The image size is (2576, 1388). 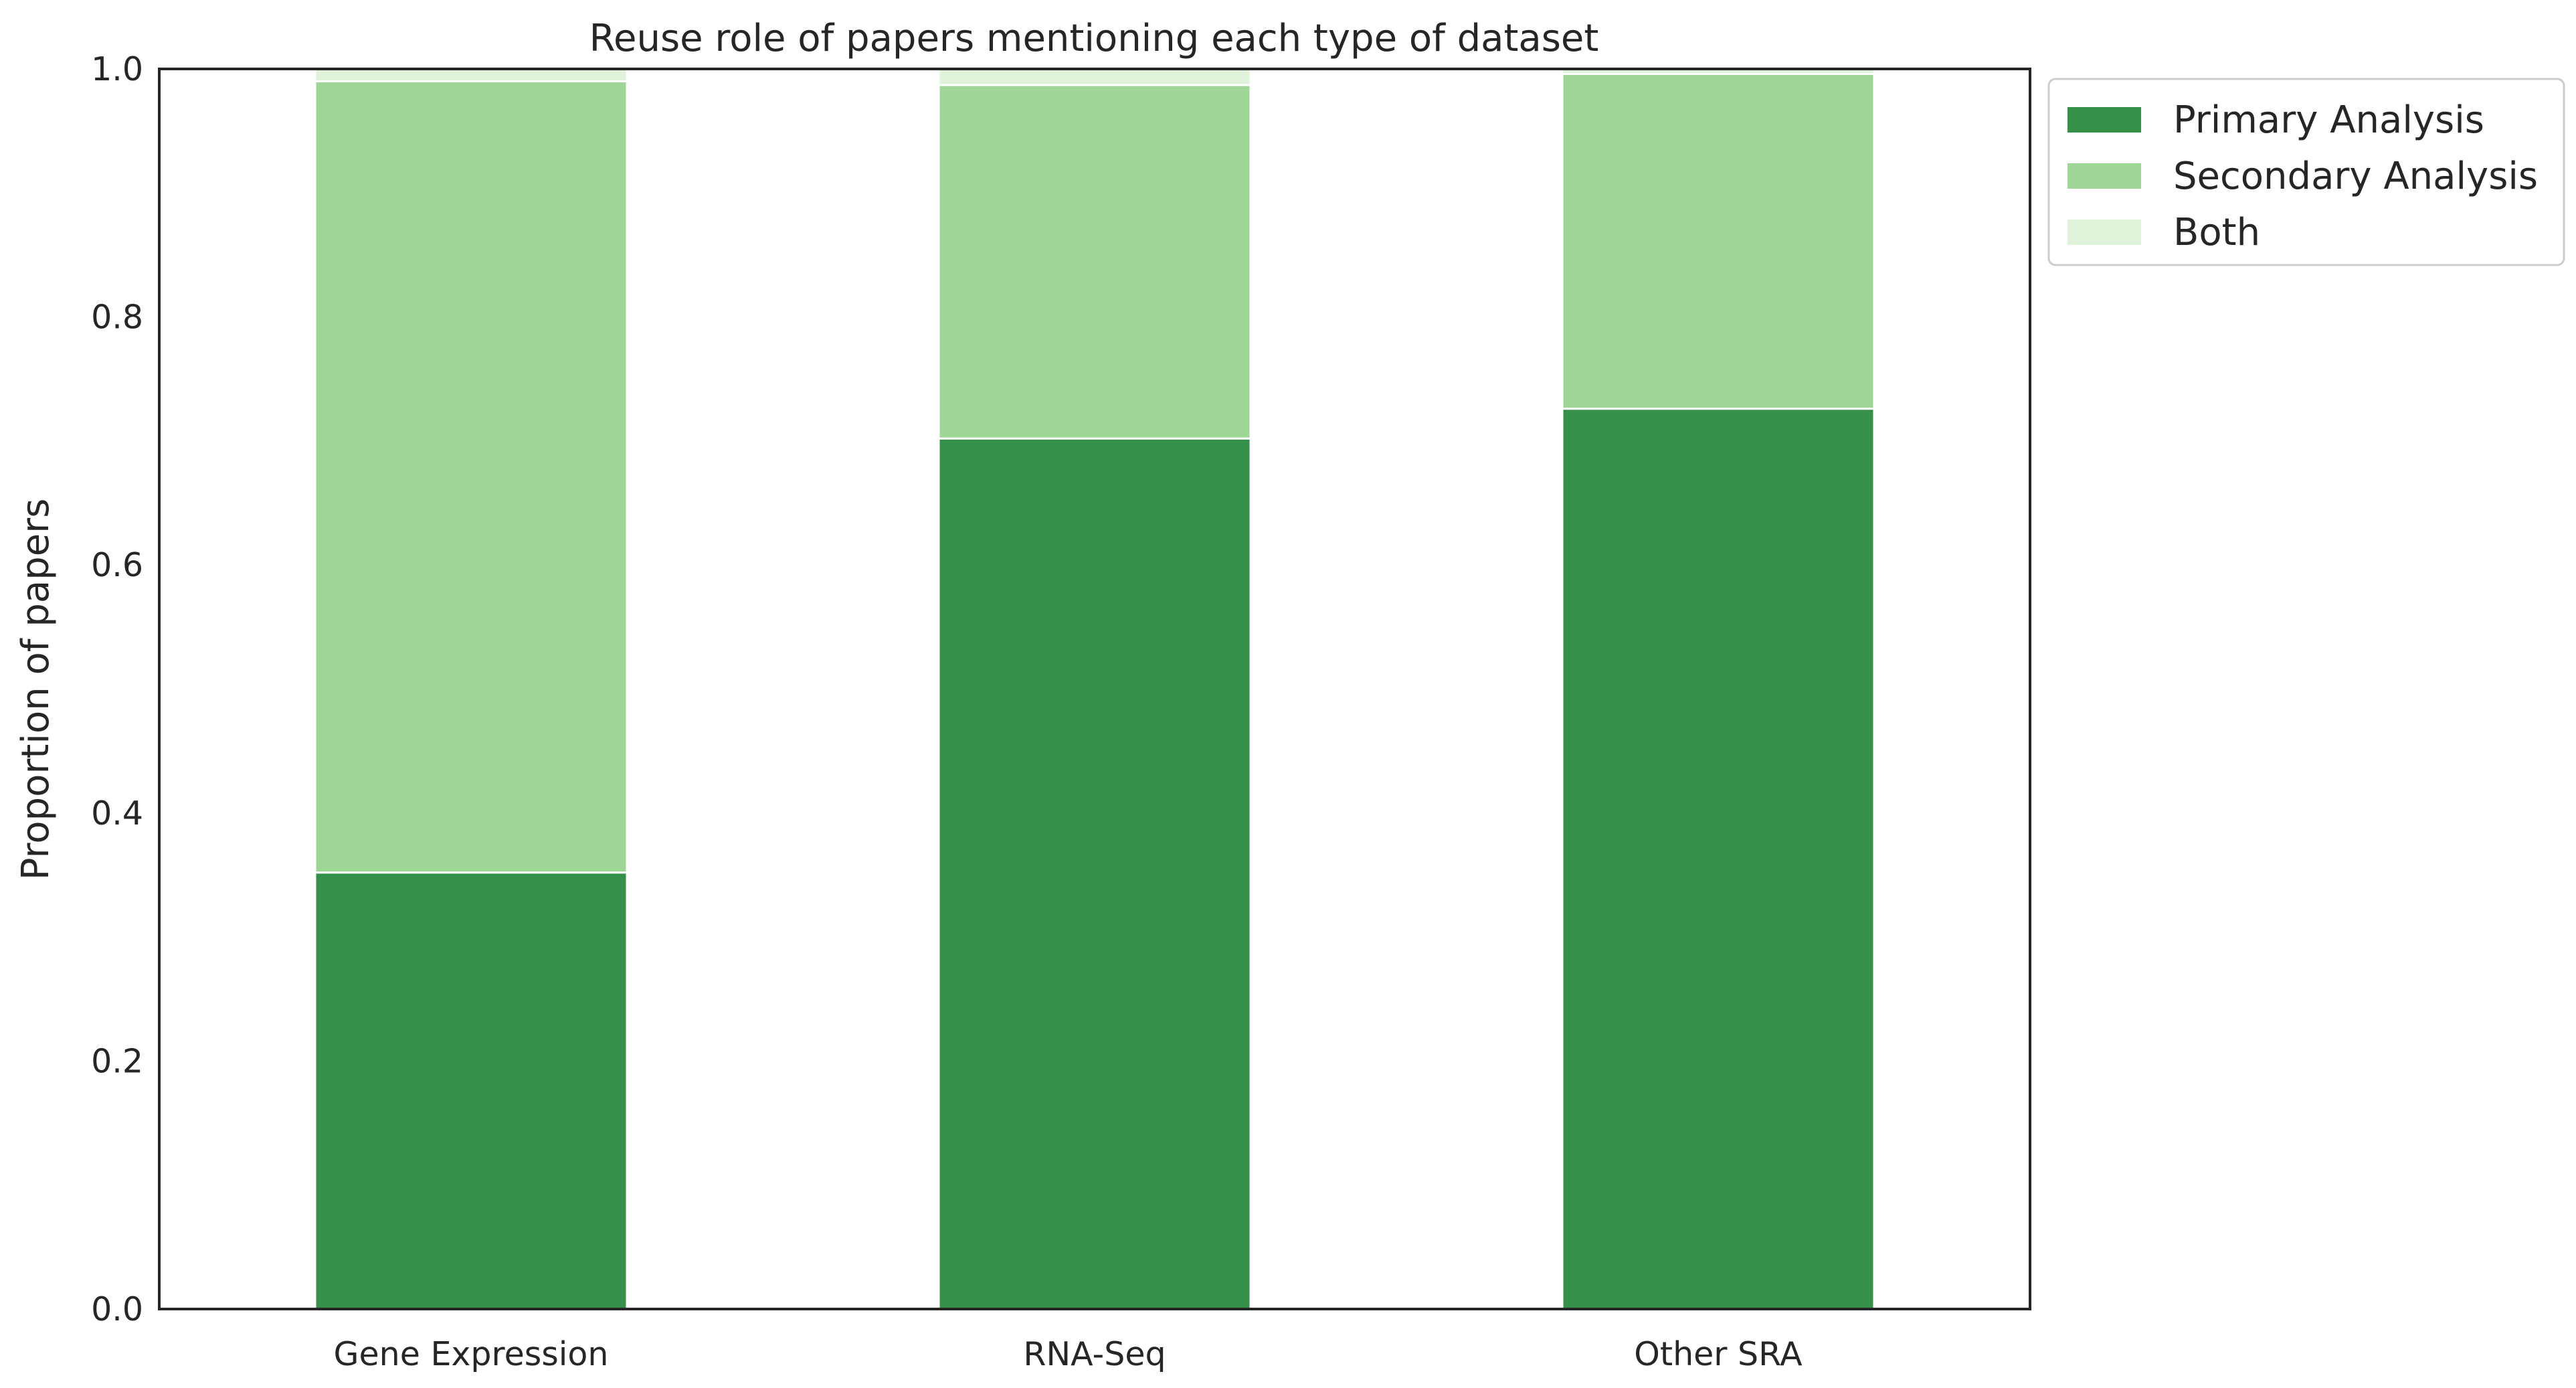 I want to click on bar-other-sra-primary-analysis, so click(x=1718, y=859).